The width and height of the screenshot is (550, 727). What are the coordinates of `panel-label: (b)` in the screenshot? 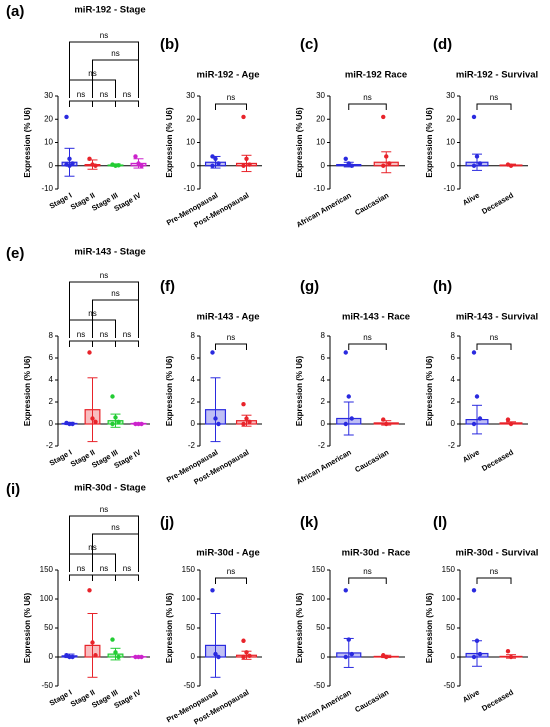 It's located at (169, 44).